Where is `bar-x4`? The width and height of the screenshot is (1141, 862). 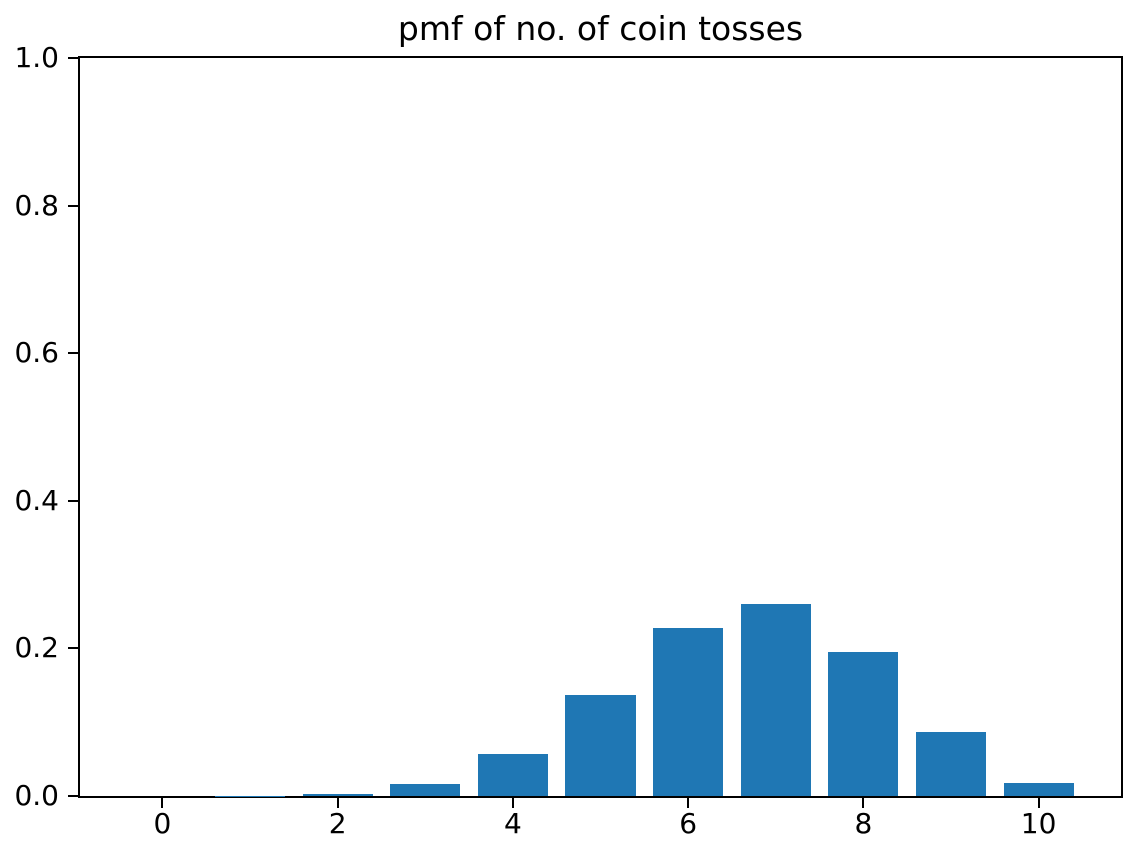
bar-x4 is located at coordinates (512, 775).